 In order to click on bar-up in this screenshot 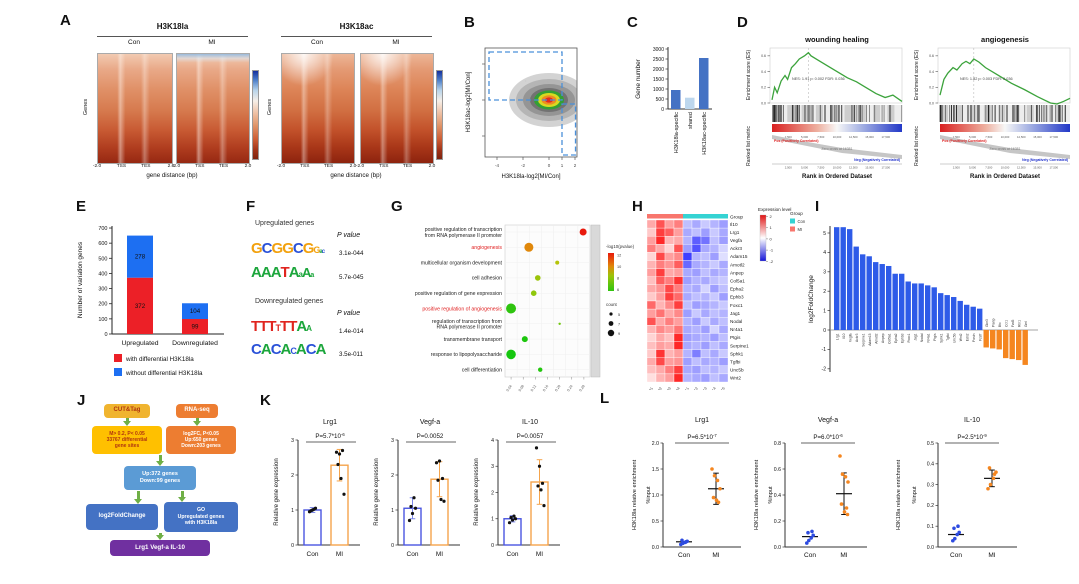, I will do `click(837, 278)`.